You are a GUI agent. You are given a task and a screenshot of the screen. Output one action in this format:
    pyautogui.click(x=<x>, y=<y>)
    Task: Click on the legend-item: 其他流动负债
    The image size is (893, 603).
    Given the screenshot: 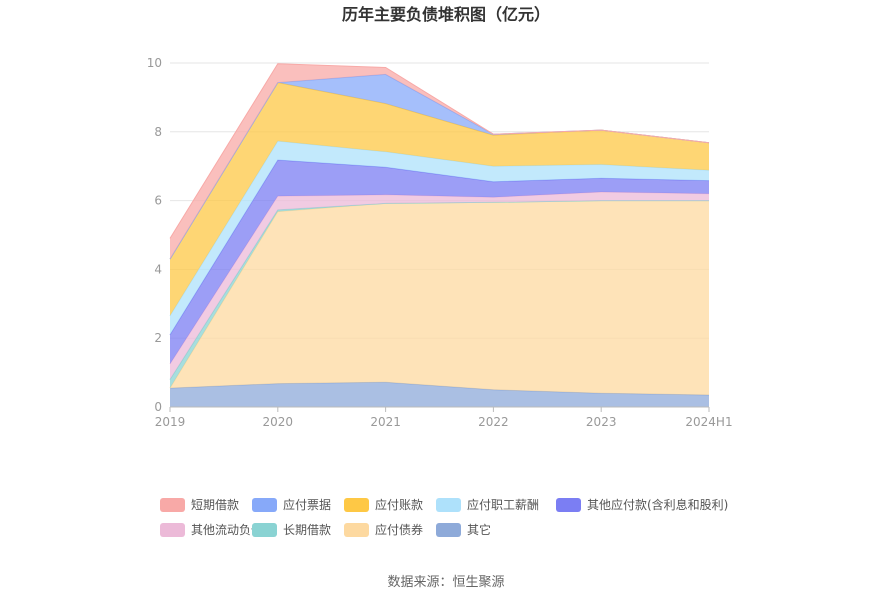 What is the action you would take?
    pyautogui.click(x=211, y=530)
    